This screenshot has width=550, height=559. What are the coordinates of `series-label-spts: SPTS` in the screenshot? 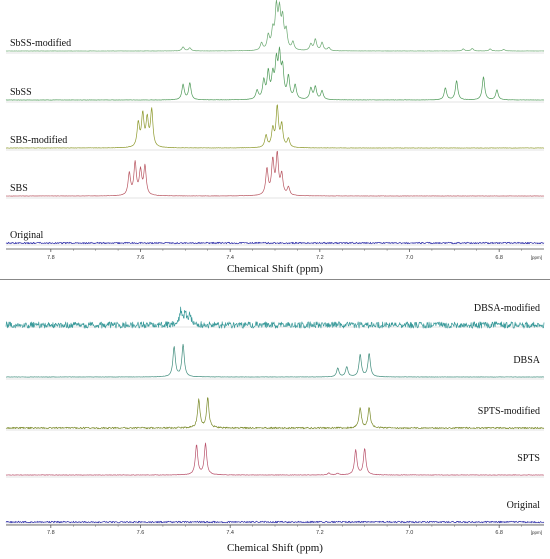 It's located at (528, 458).